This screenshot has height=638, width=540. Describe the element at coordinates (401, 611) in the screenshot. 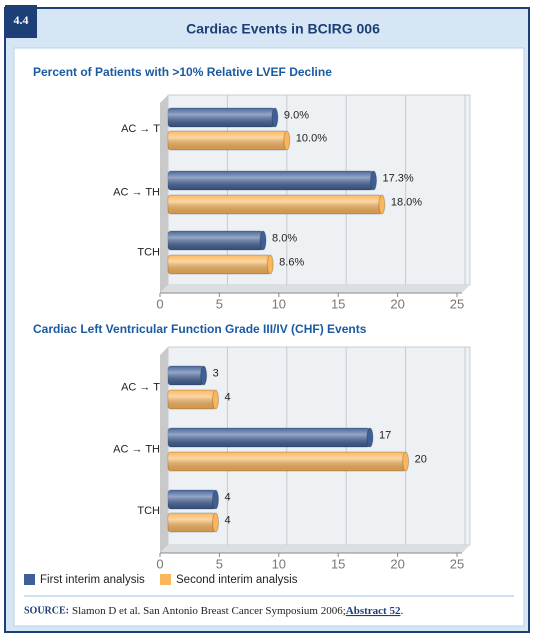

I see `source-end: .` at that location.